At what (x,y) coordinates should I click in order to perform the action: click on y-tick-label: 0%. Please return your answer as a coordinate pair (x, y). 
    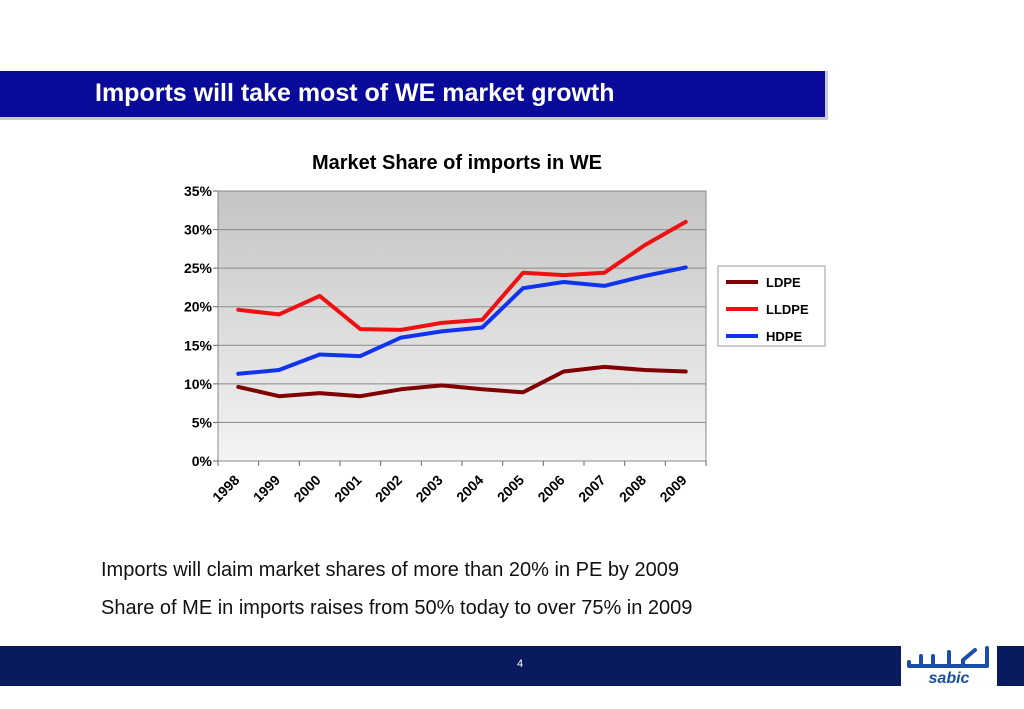
    Looking at the image, I should click on (202, 461).